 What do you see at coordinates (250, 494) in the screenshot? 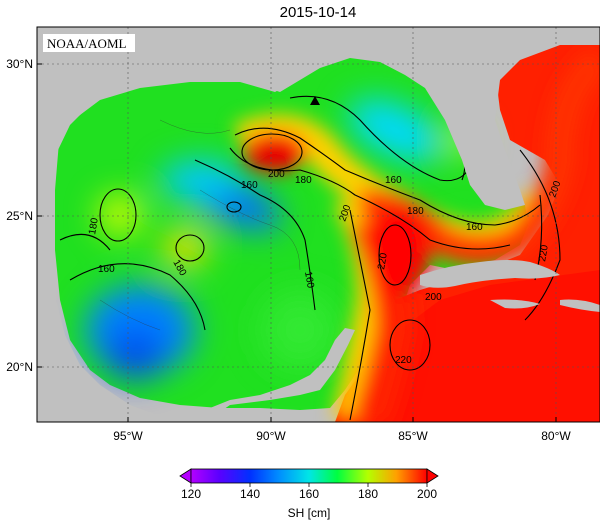
I see `colorbar-tick: 140` at bounding box center [250, 494].